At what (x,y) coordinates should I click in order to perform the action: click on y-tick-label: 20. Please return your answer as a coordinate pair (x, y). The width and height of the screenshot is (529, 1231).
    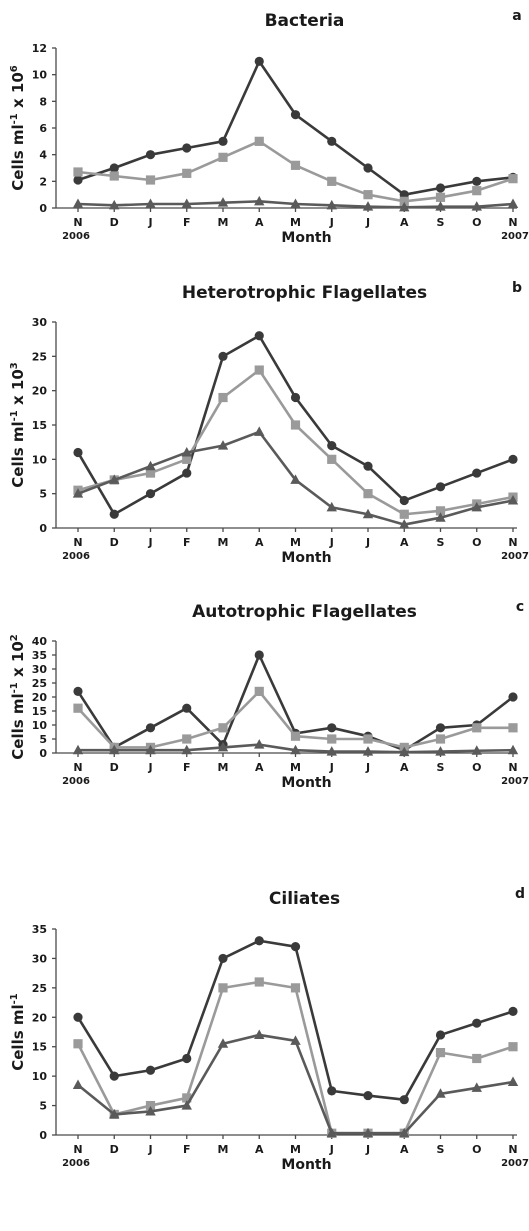
    Looking at the image, I should click on (40, 1017).